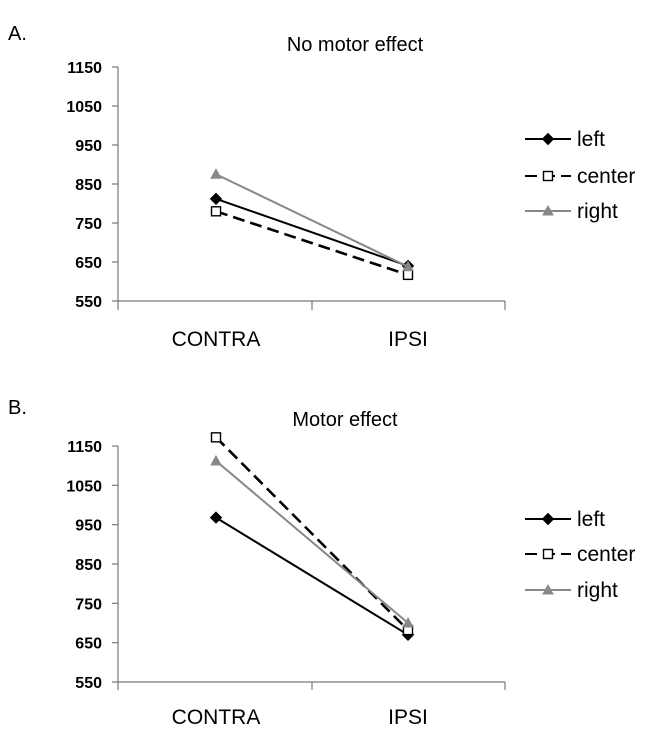 The height and width of the screenshot is (729, 660). I want to click on chart-title: Motor effect, so click(345, 420).